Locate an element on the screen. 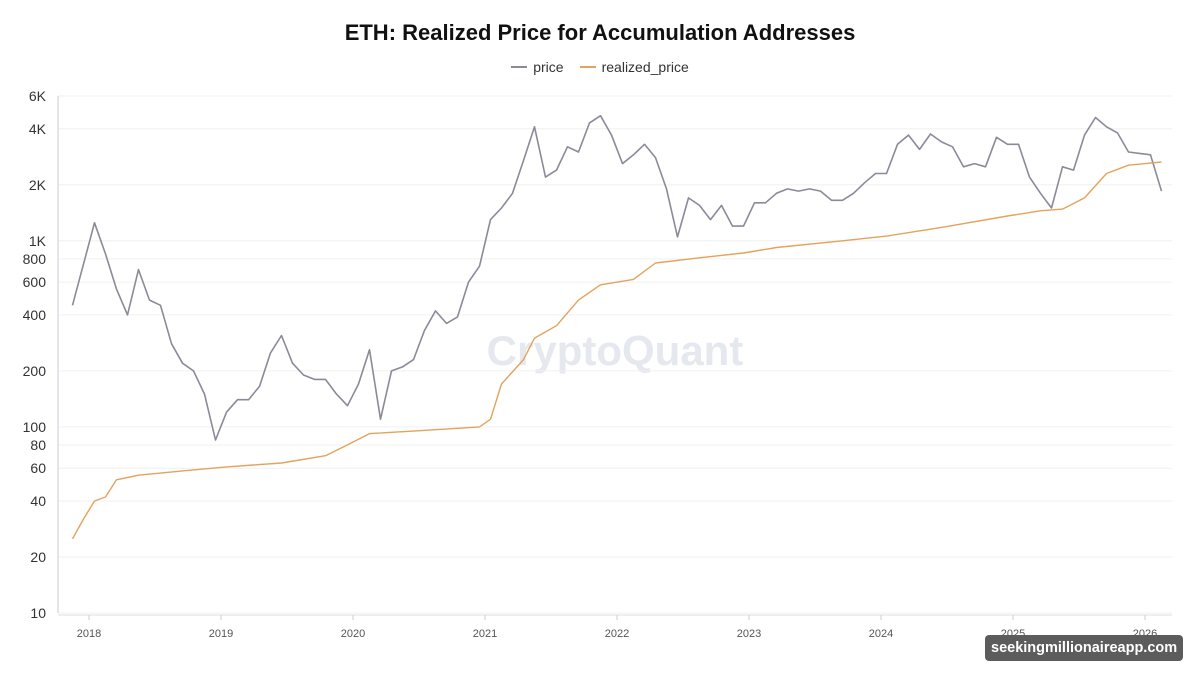 The height and width of the screenshot is (675, 1200). legend-swatch-price is located at coordinates (519, 67).